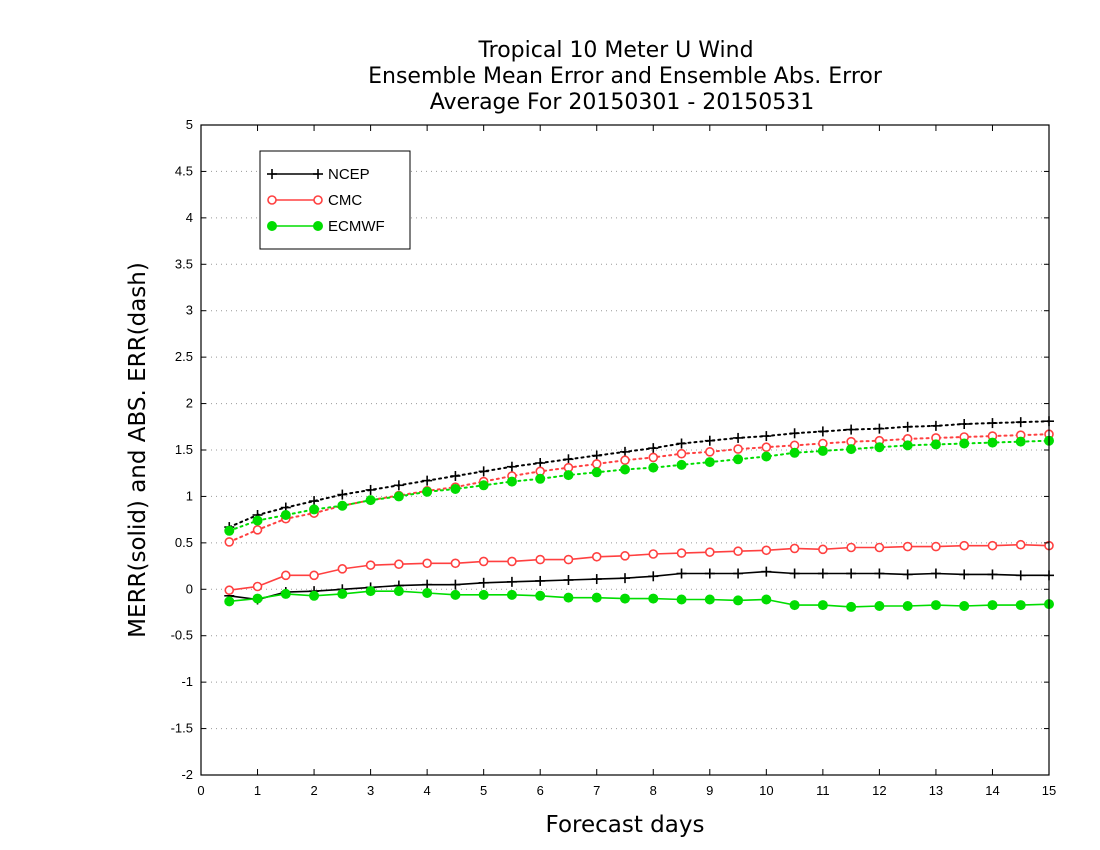 This screenshot has height=850, width=1100. I want to click on legend-marker-ncep, so click(318, 174).